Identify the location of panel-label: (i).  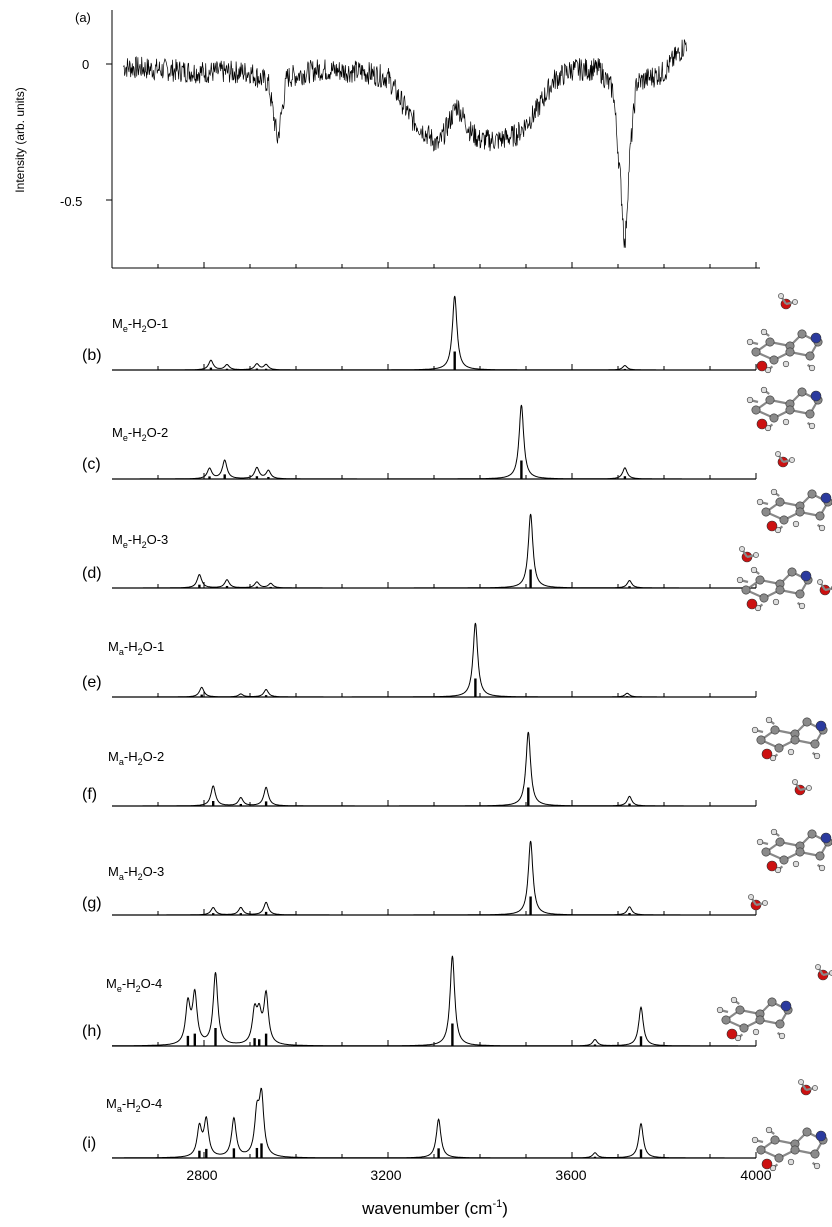
(89, 1143).